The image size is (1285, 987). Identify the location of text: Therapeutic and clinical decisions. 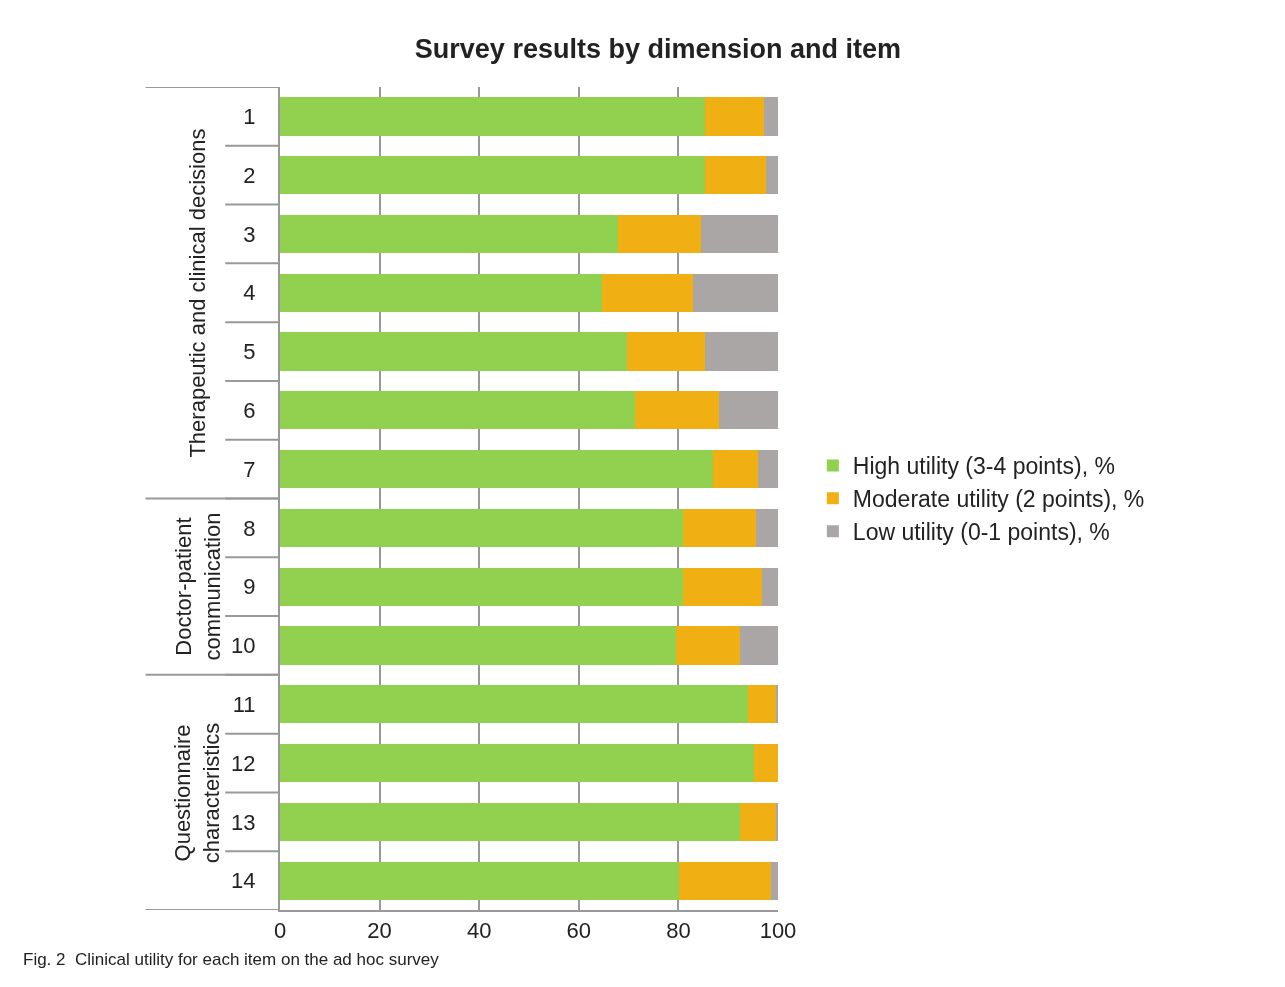
(198, 293).